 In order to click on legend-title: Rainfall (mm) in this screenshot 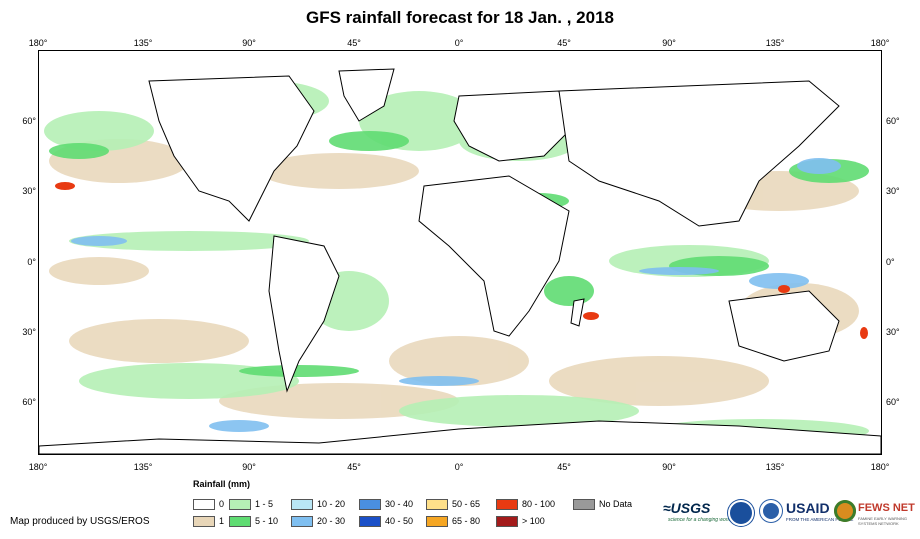, I will do `click(222, 484)`.